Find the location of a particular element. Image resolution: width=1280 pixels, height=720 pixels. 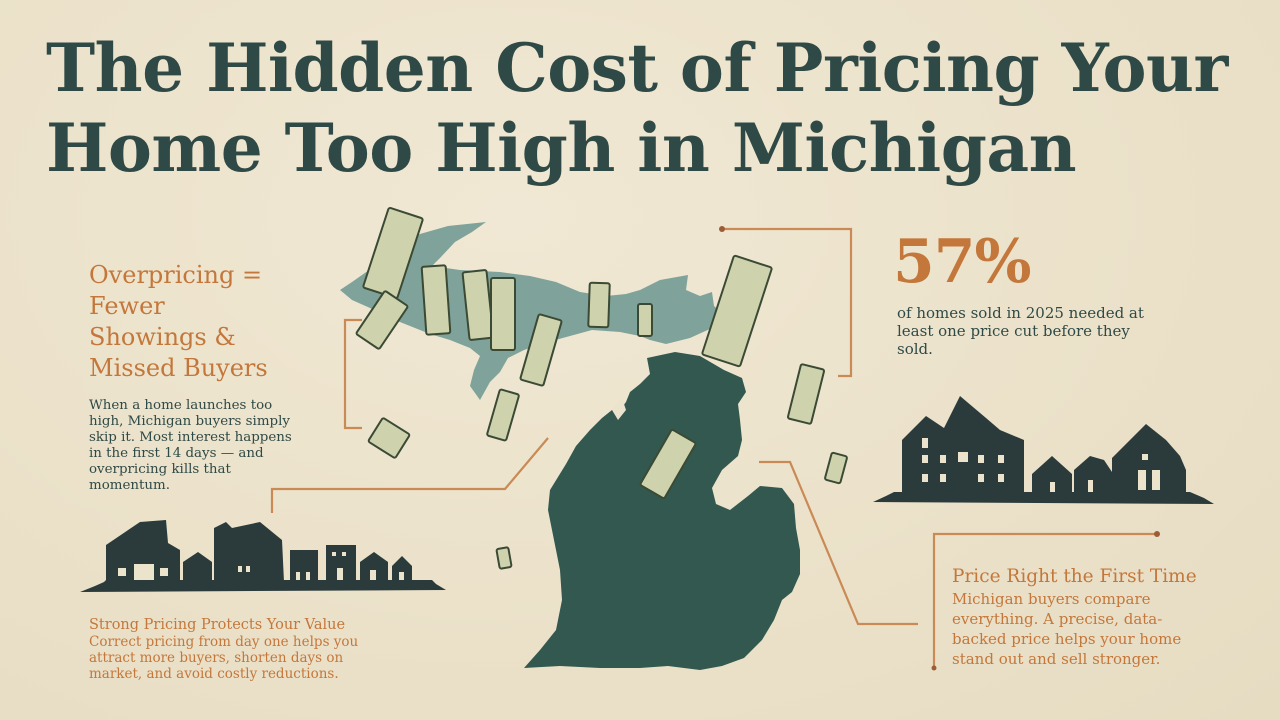

title-line-1: The Hidden Cost of Pricing Your is located at coordinates (637, 68).